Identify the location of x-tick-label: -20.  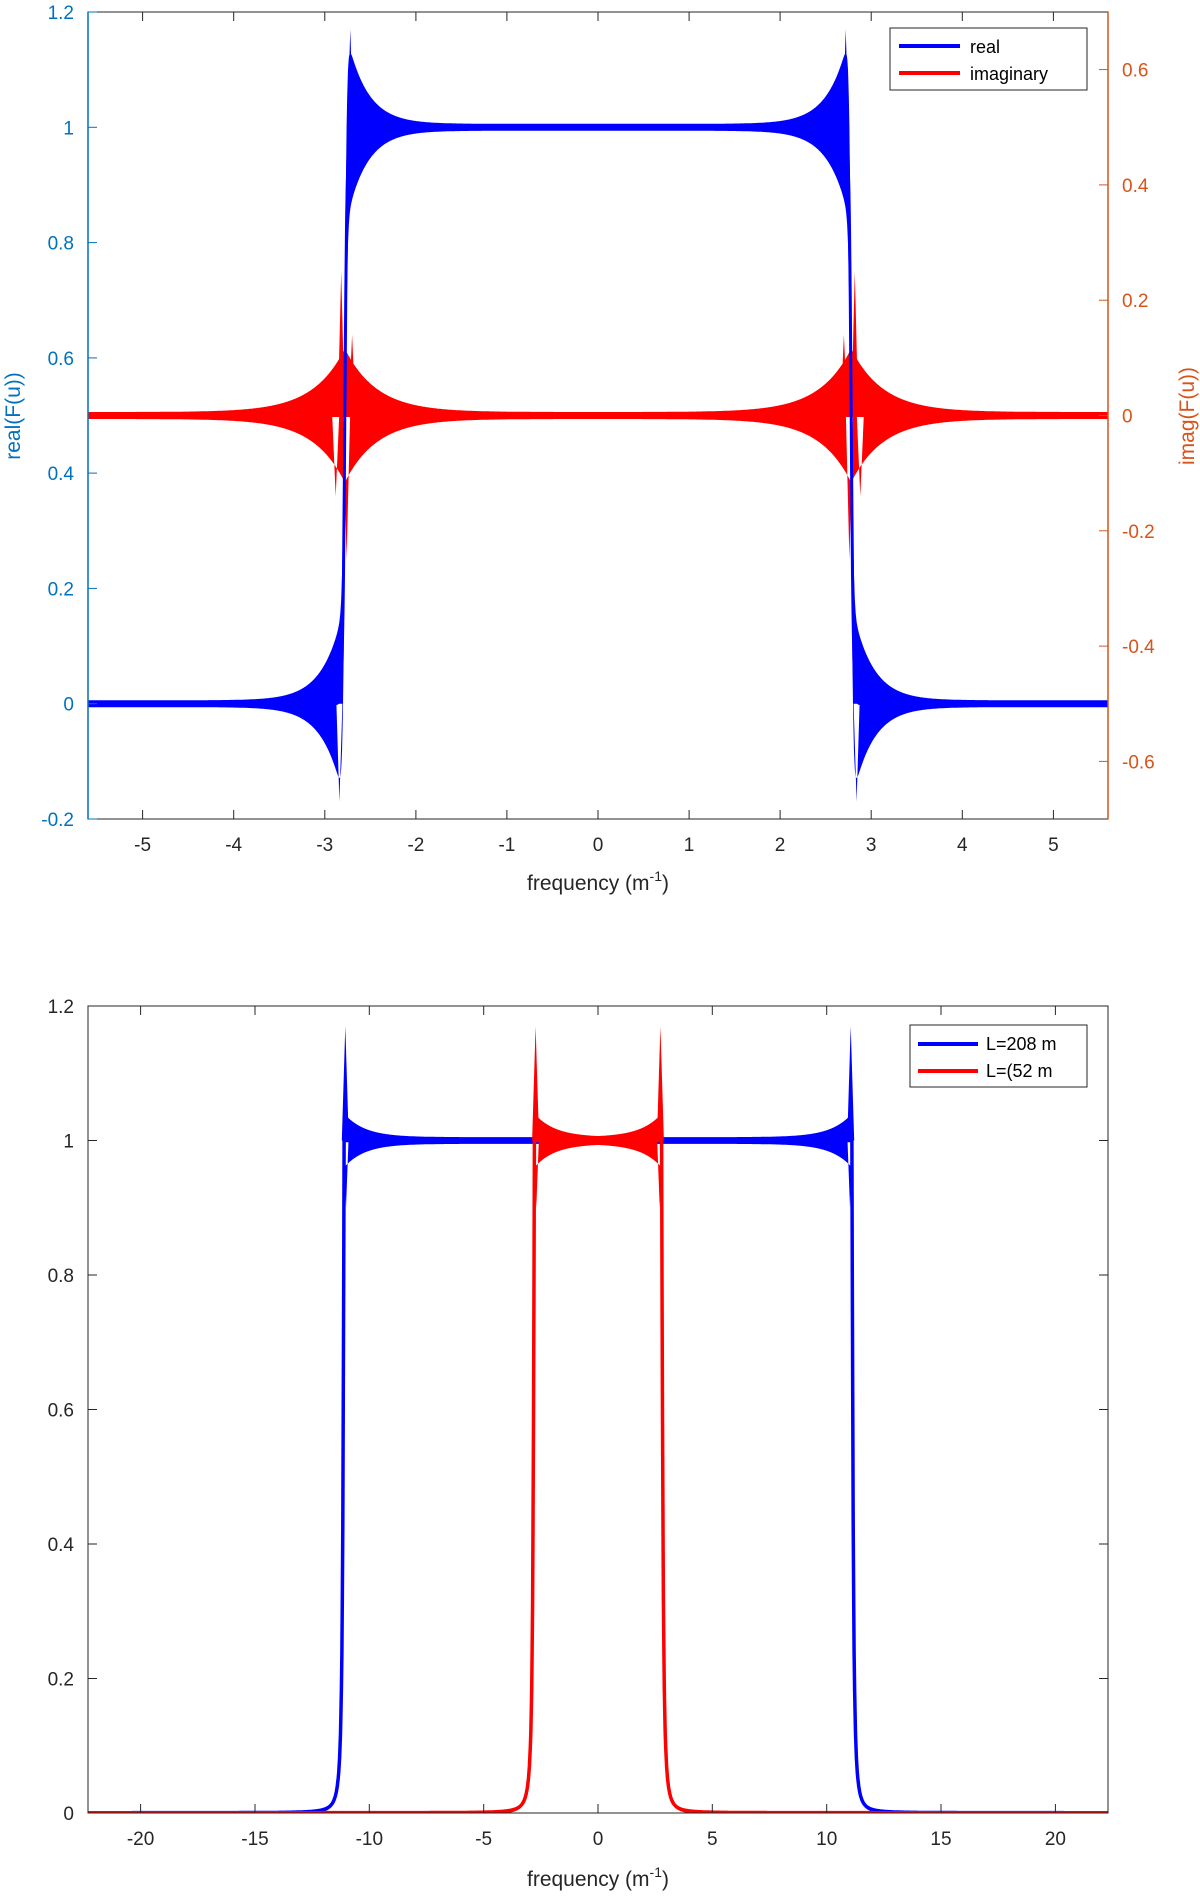
(140, 1839).